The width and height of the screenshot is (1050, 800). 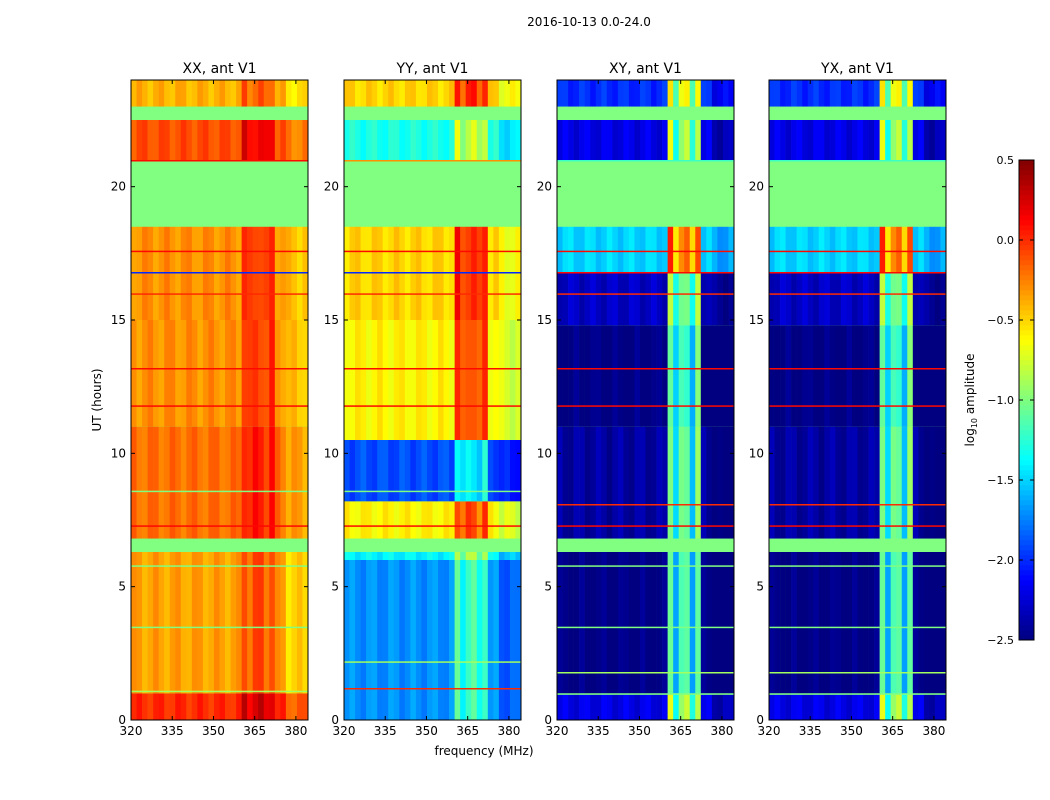 What do you see at coordinates (598, 731) in the screenshot?
I see `x-tick-label: 335` at bounding box center [598, 731].